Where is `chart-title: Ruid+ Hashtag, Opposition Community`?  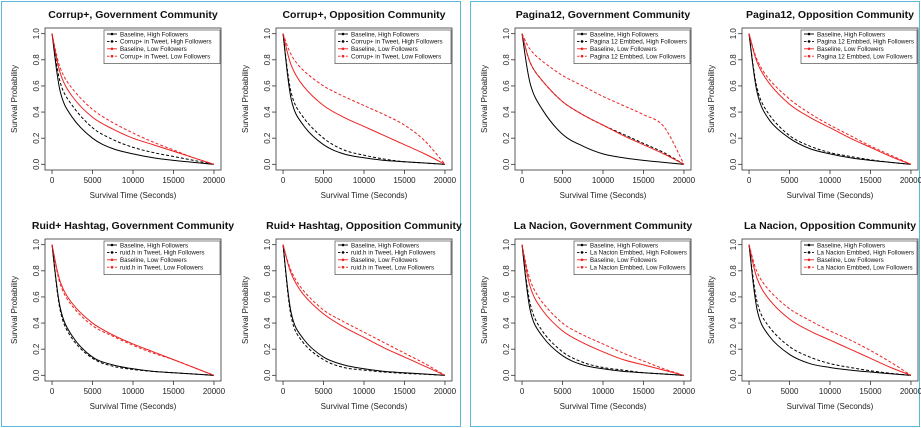 chart-title: Ruid+ Hashtag, Opposition Community is located at coordinates (364, 226).